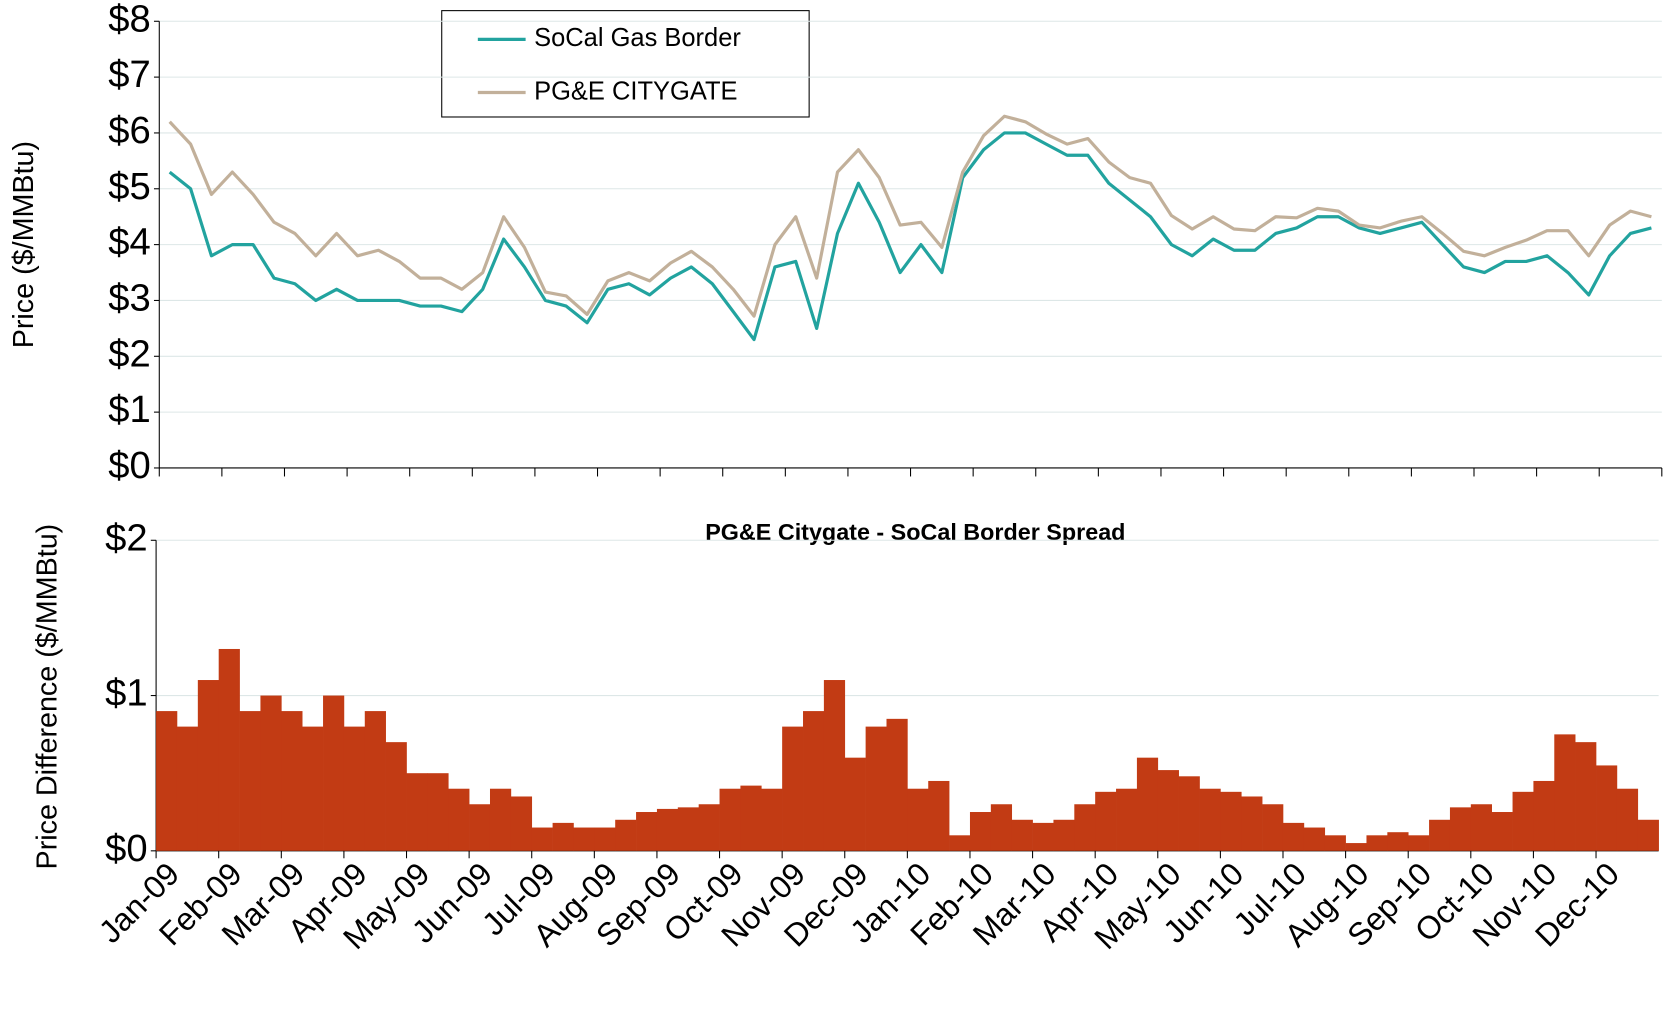 This screenshot has height=1021, width=1665. Describe the element at coordinates (129, 20) in the screenshot. I see `y-tick-label: $8` at that location.